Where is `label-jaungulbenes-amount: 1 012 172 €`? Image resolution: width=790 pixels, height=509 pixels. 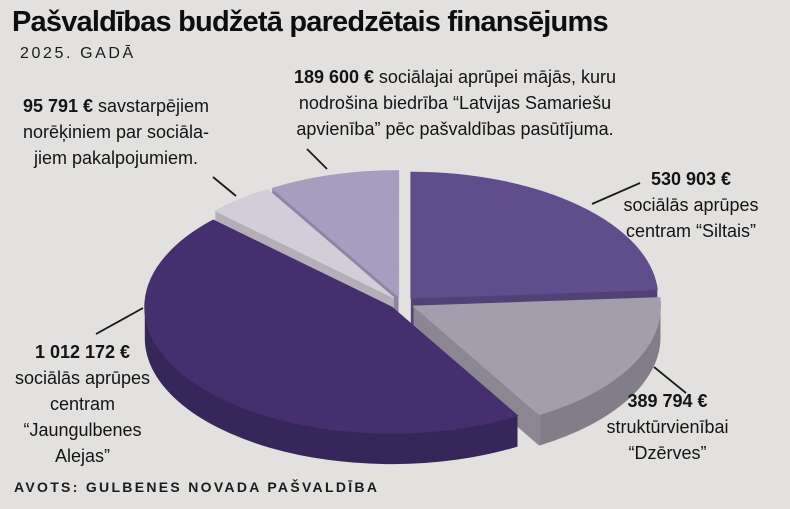 label-jaungulbenes-amount: 1 012 172 € is located at coordinates (82, 352).